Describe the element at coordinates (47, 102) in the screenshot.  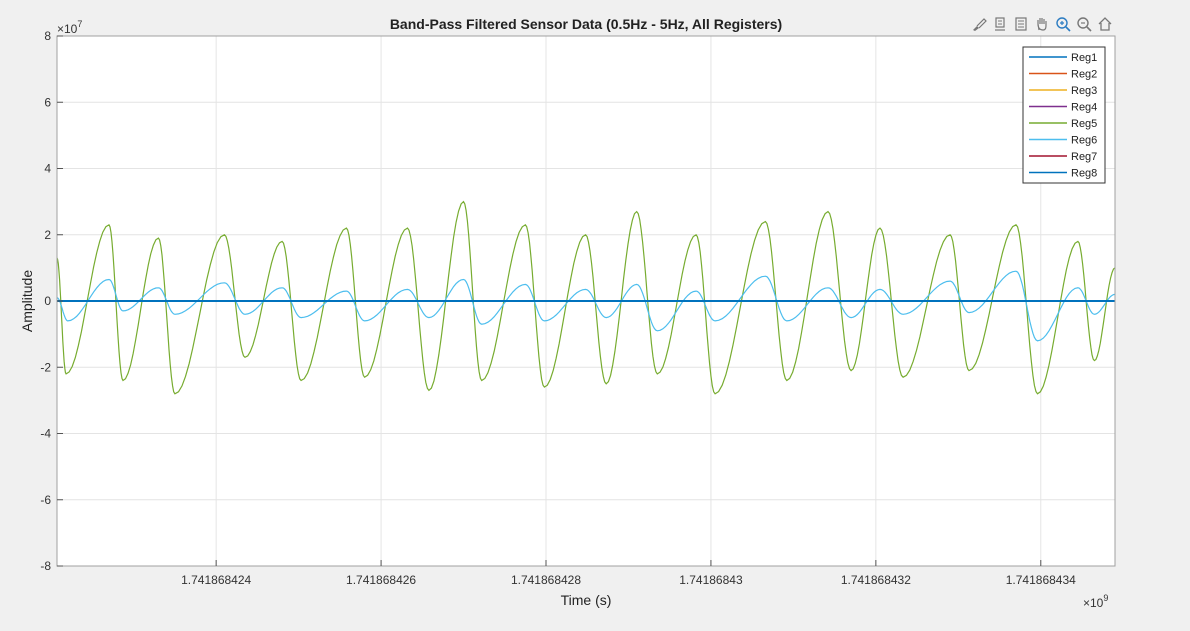
I see `y-tick-label: 6` at that location.